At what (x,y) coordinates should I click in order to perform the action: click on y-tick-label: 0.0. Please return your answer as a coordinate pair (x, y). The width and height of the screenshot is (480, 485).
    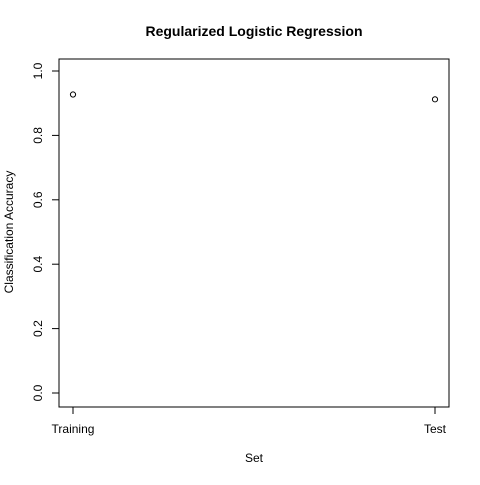
    Looking at the image, I should click on (38, 392).